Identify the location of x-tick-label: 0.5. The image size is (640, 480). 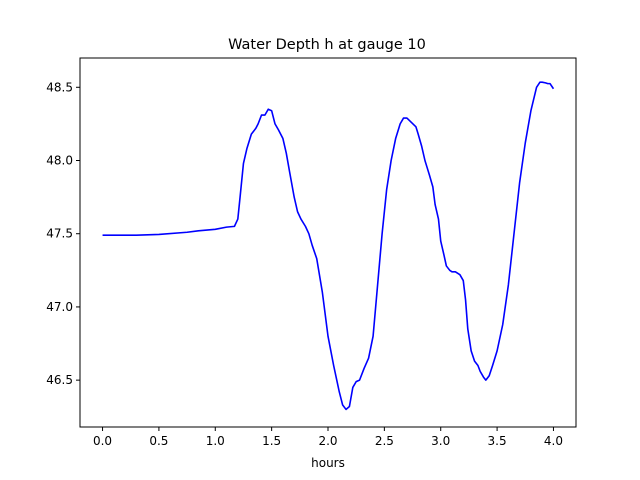
(158, 441).